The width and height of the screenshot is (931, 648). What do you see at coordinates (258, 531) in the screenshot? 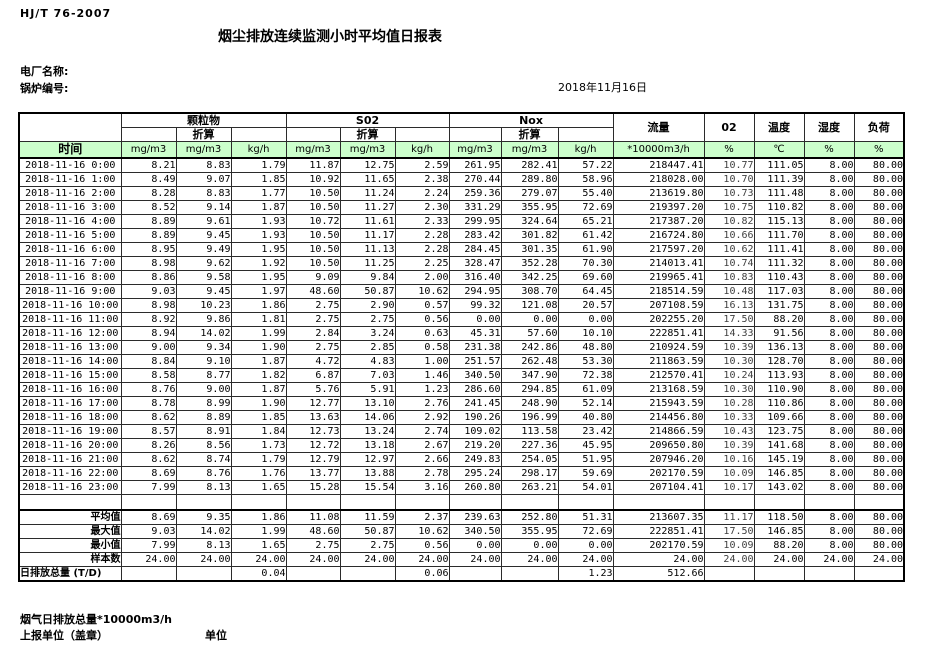
I see `summary-value-cell: 1.99` at bounding box center [258, 531].